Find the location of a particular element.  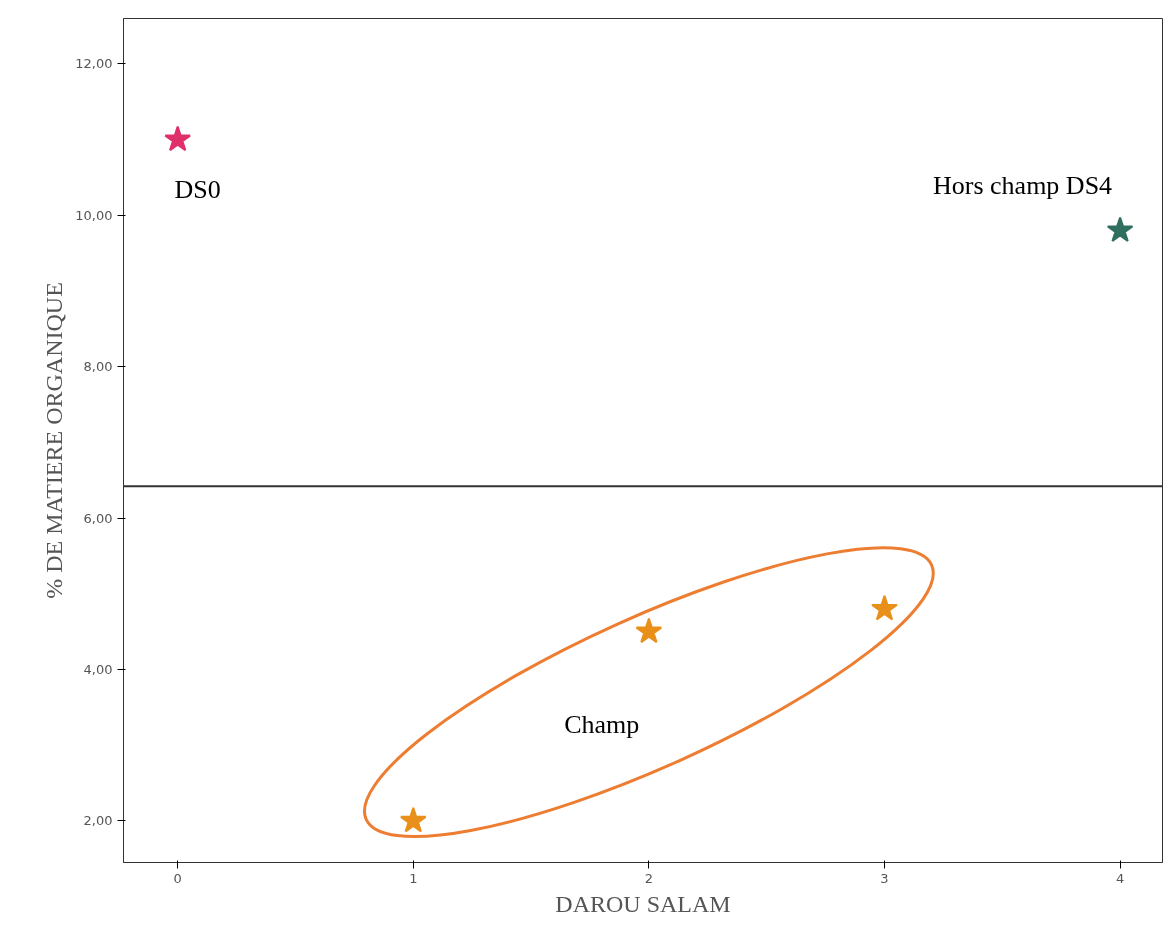

x-tick-label: 3 is located at coordinates (884, 878).